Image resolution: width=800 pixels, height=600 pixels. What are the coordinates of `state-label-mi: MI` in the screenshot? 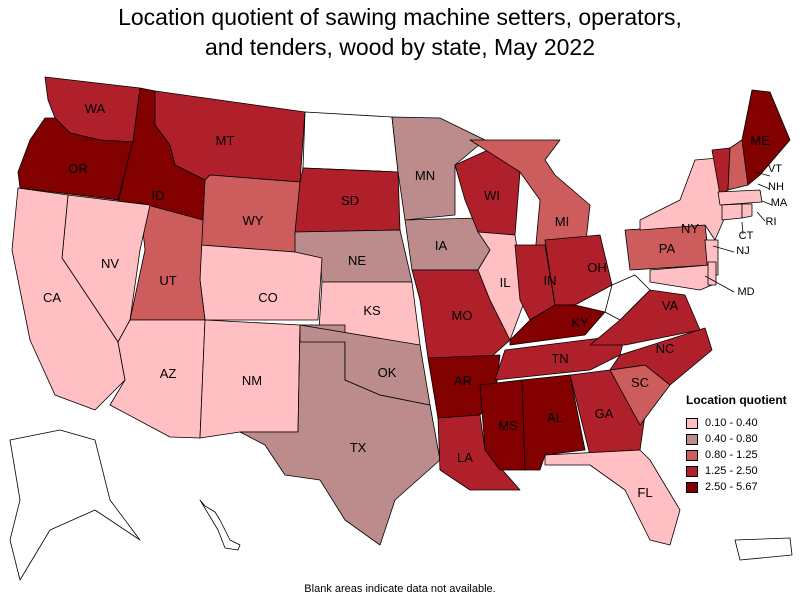 It's located at (562, 221).